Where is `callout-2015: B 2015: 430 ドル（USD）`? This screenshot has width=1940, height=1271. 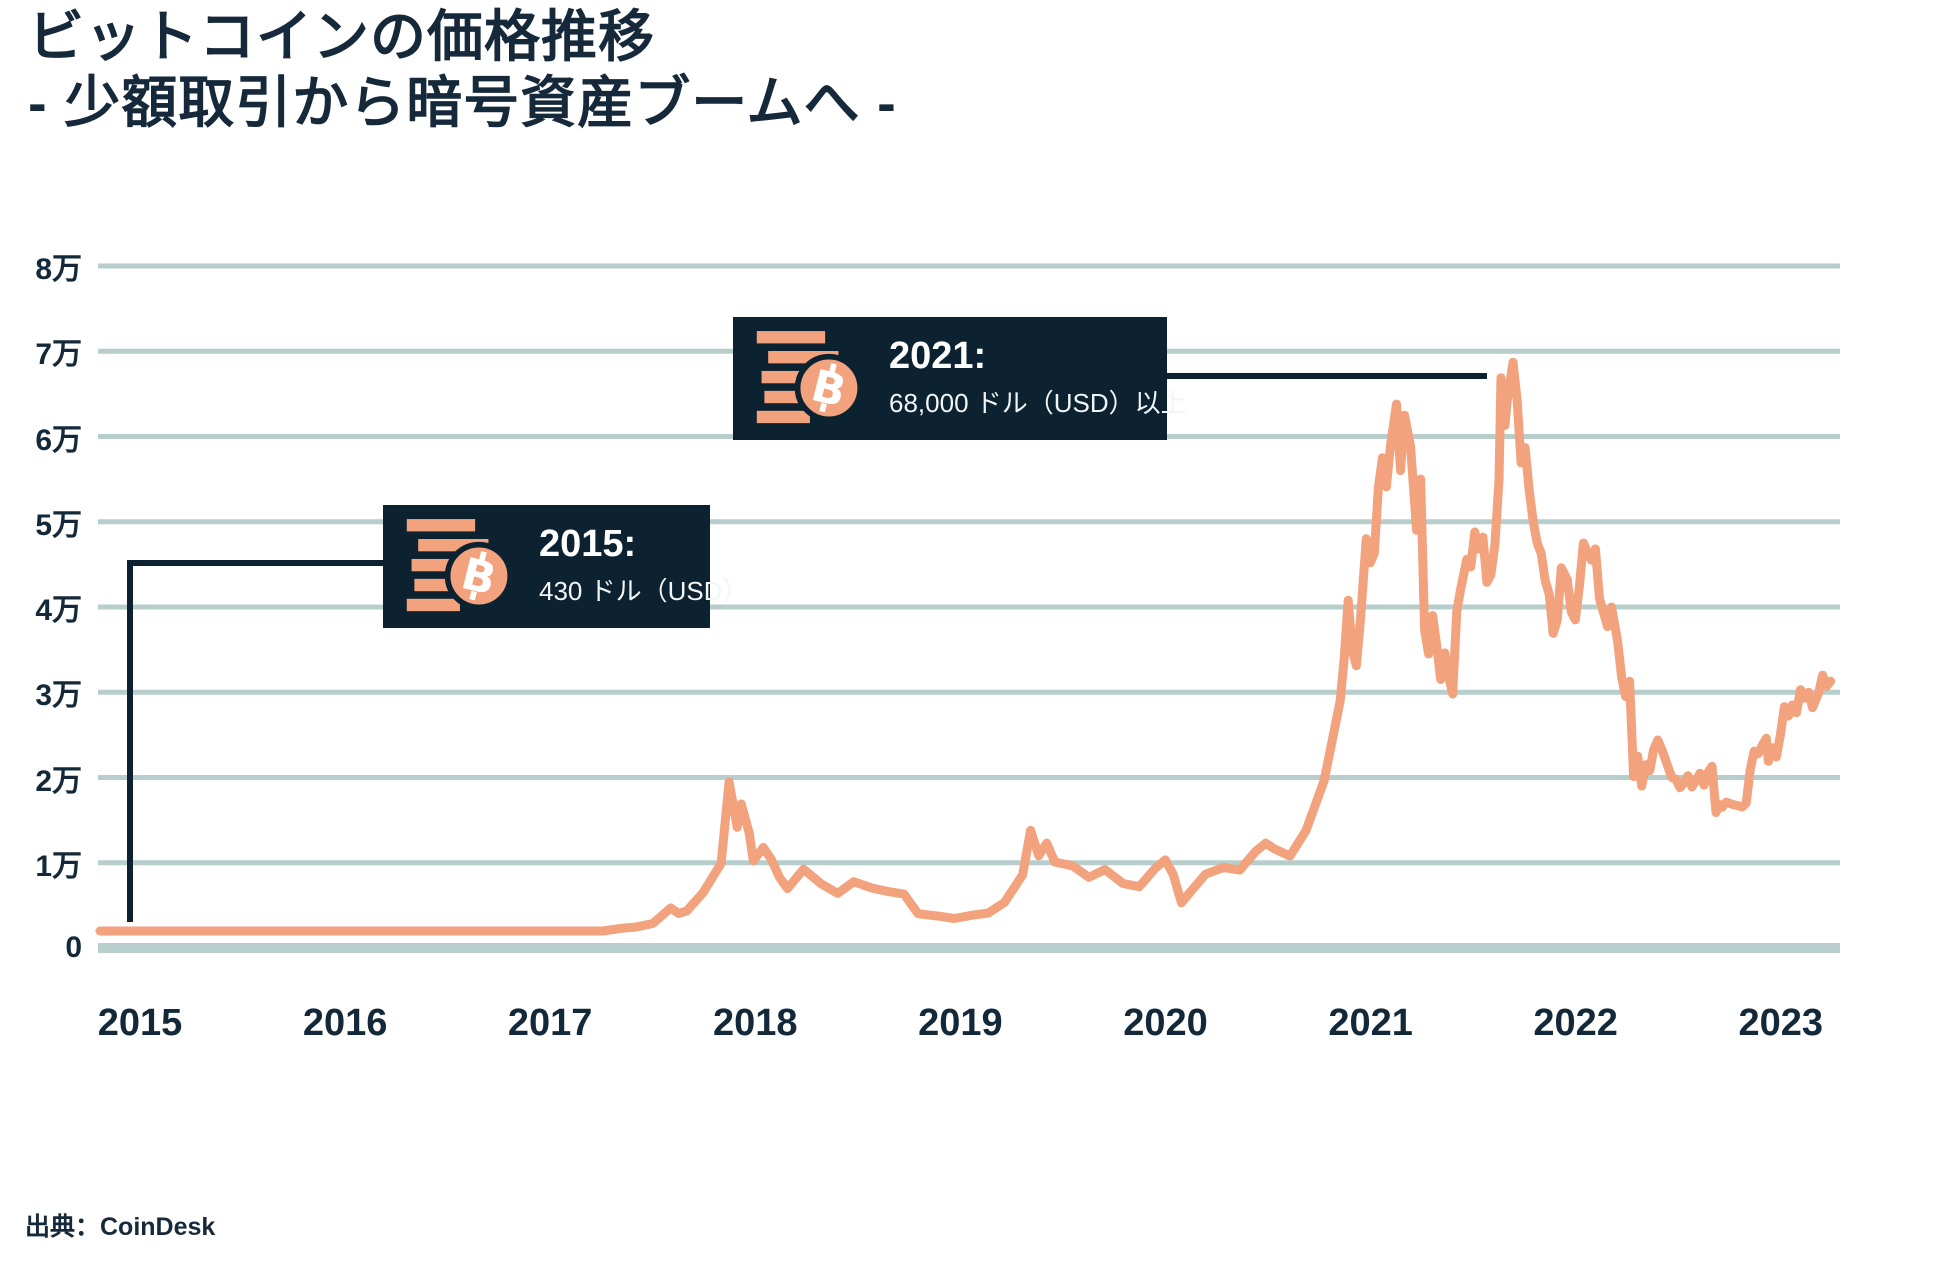
callout-2015: B 2015: 430 ドル（USD） is located at coordinates (566, 566).